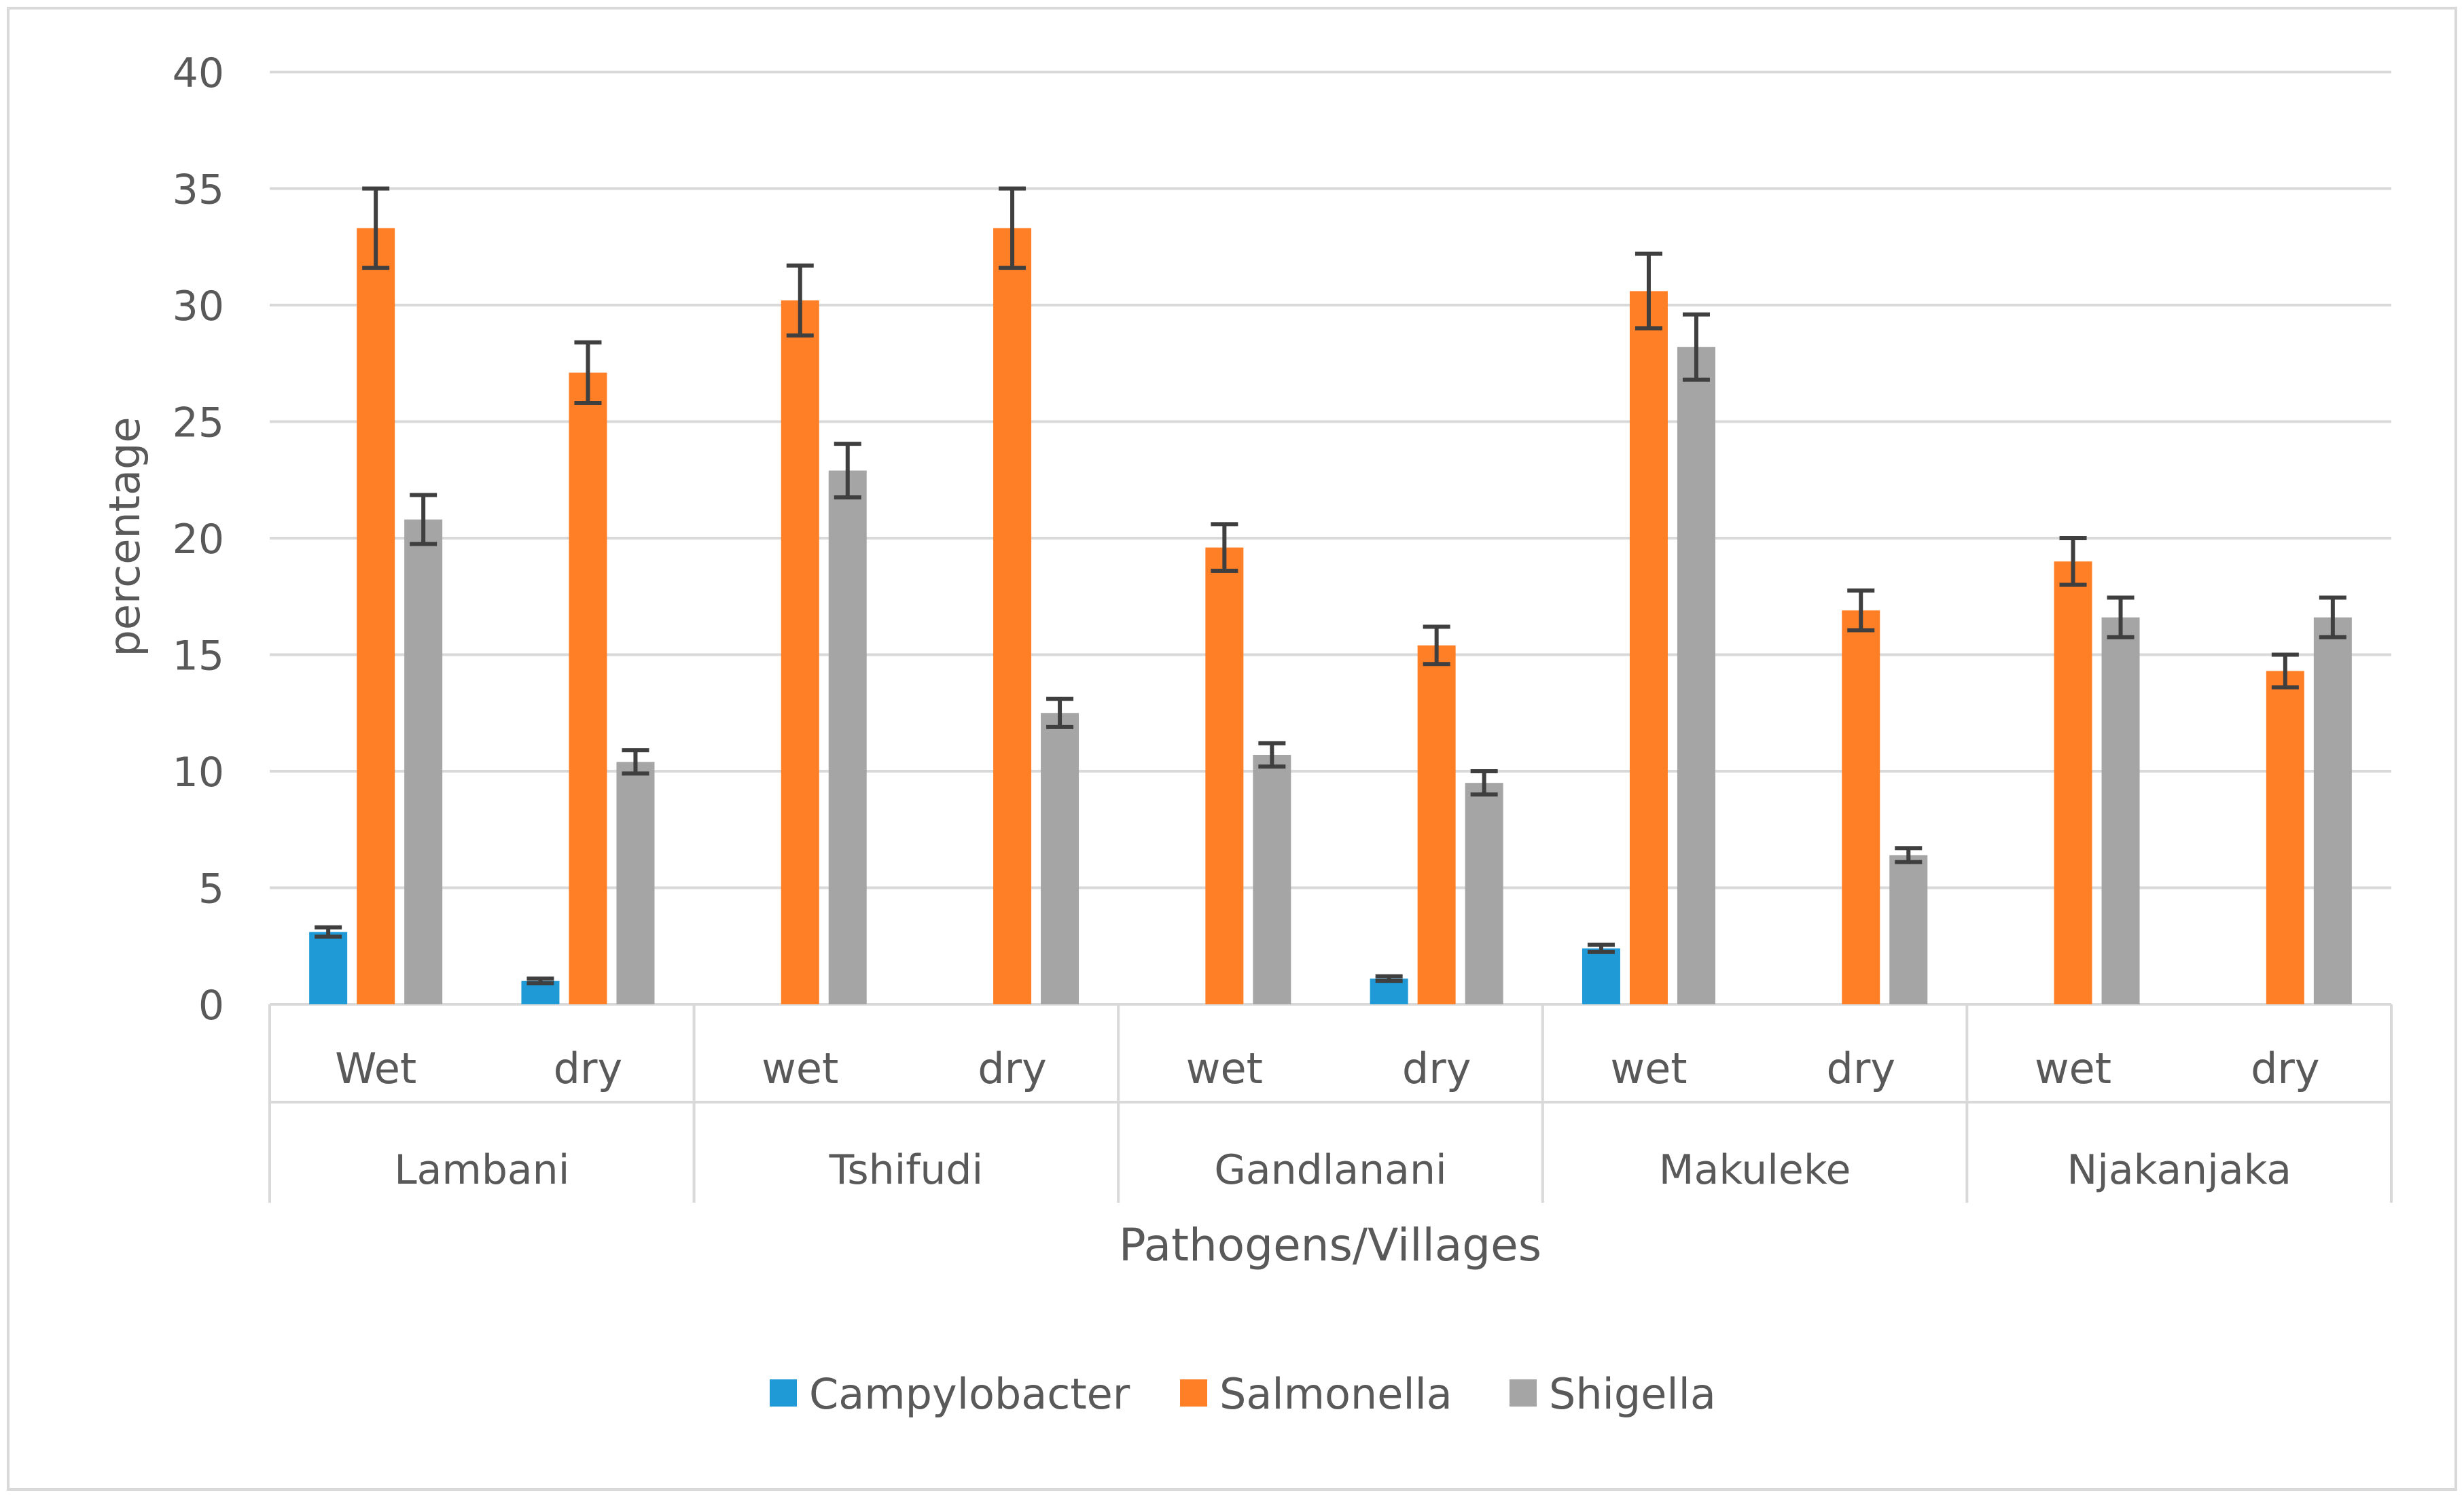 This screenshot has width=2464, height=1501. Describe the element at coordinates (198, 539) in the screenshot. I see `y-tick-label: 20` at that location.